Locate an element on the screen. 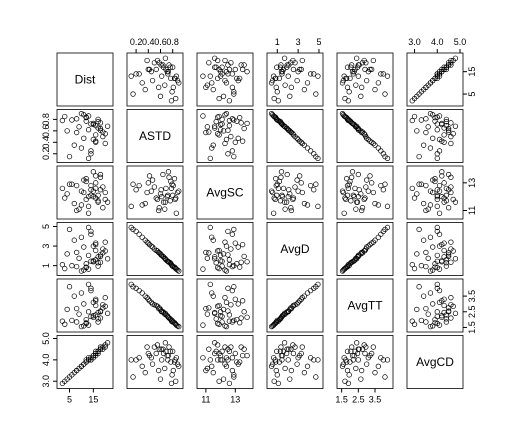 This screenshot has width=526, height=436. y-tick-label: 13 is located at coordinates (472, 183).